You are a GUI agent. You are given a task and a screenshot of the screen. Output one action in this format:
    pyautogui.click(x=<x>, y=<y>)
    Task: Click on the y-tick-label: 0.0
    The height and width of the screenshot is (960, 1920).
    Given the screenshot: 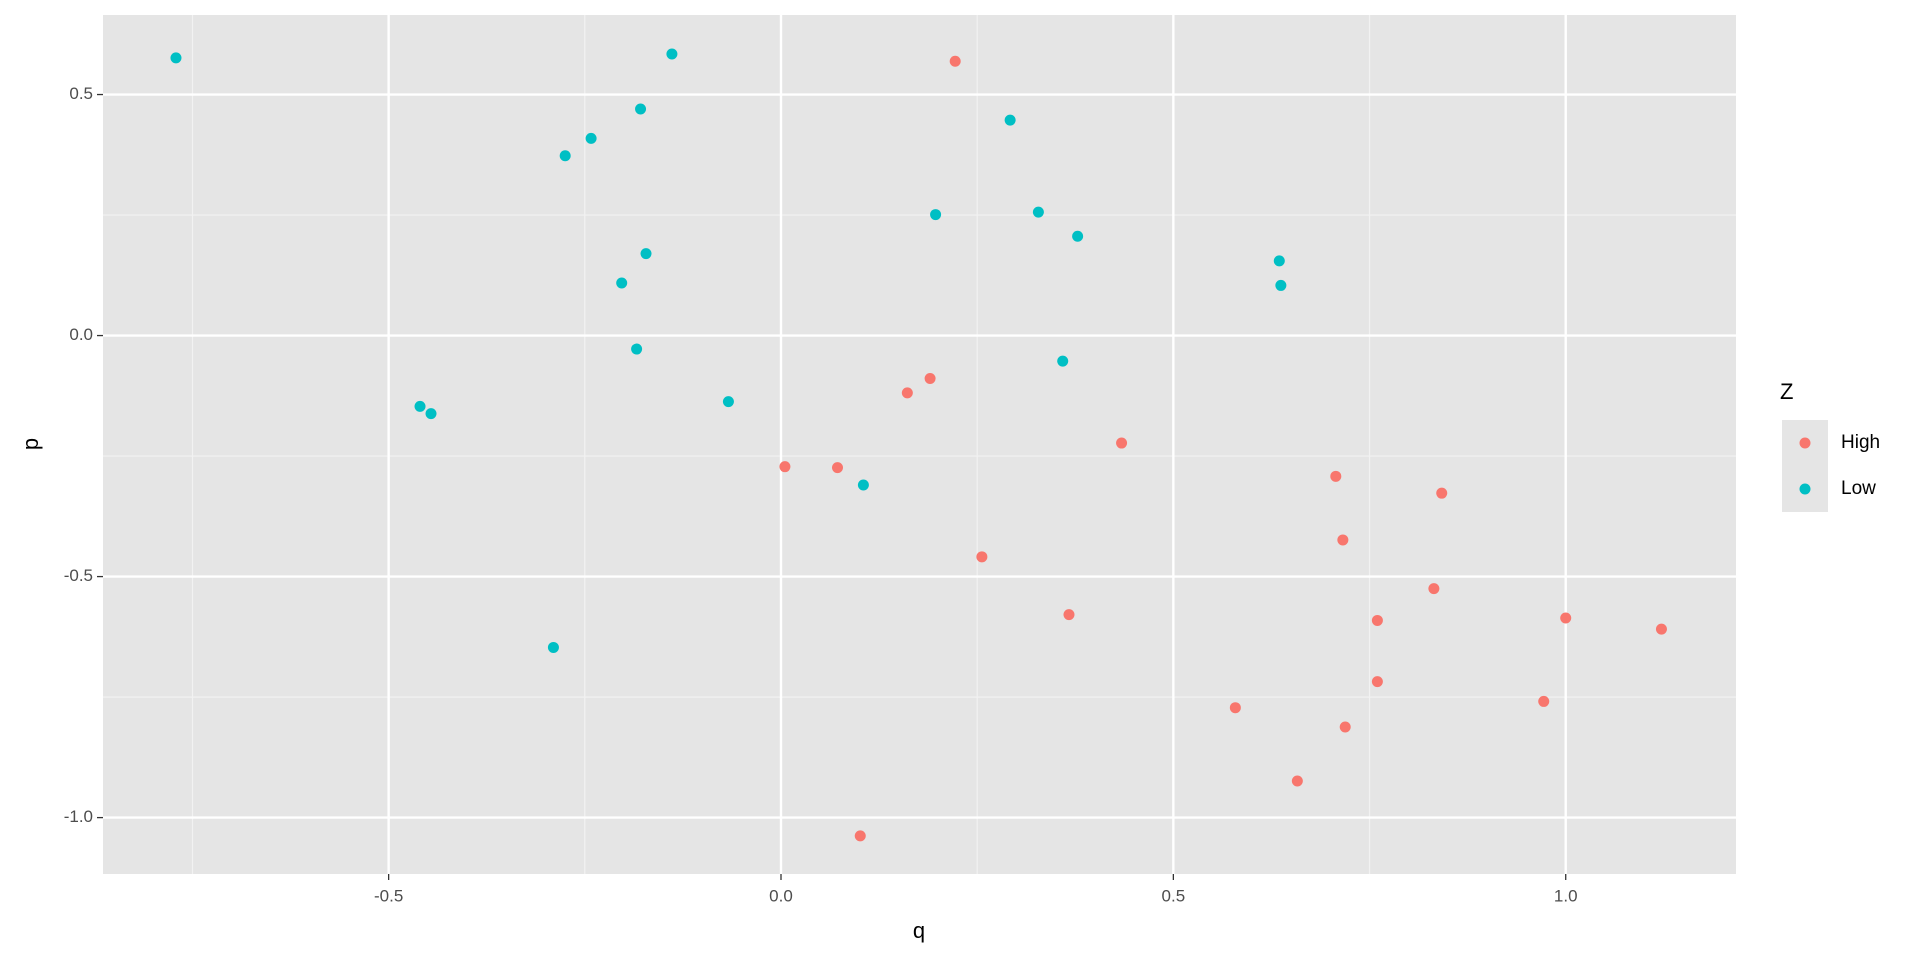 What is the action you would take?
    pyautogui.click(x=81, y=334)
    